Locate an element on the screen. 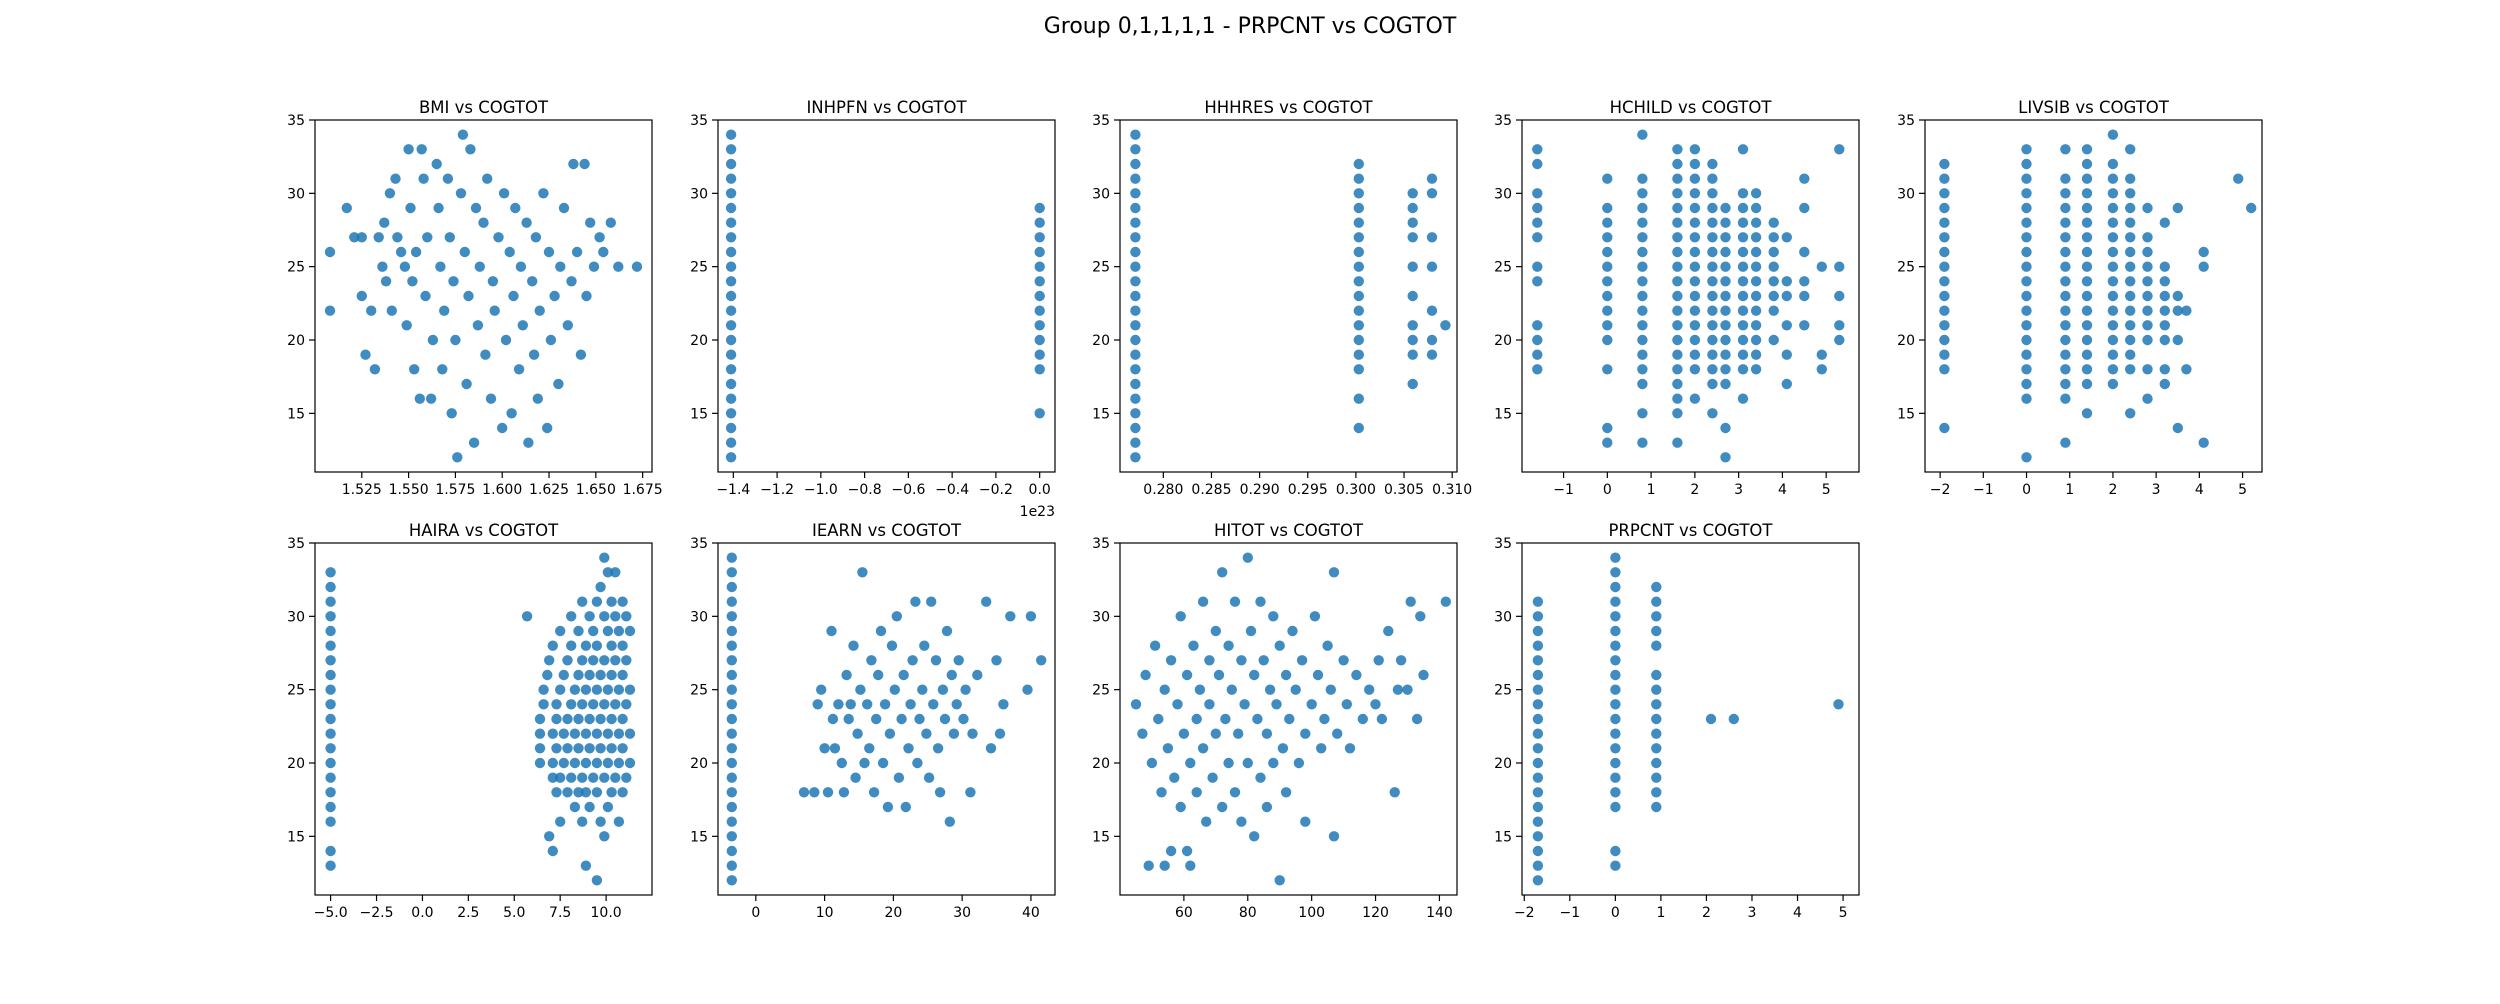 Image resolution: width=2500 pixels, height=1004 pixels. subplot-title: BMI vs COGTOT is located at coordinates (484, 107).